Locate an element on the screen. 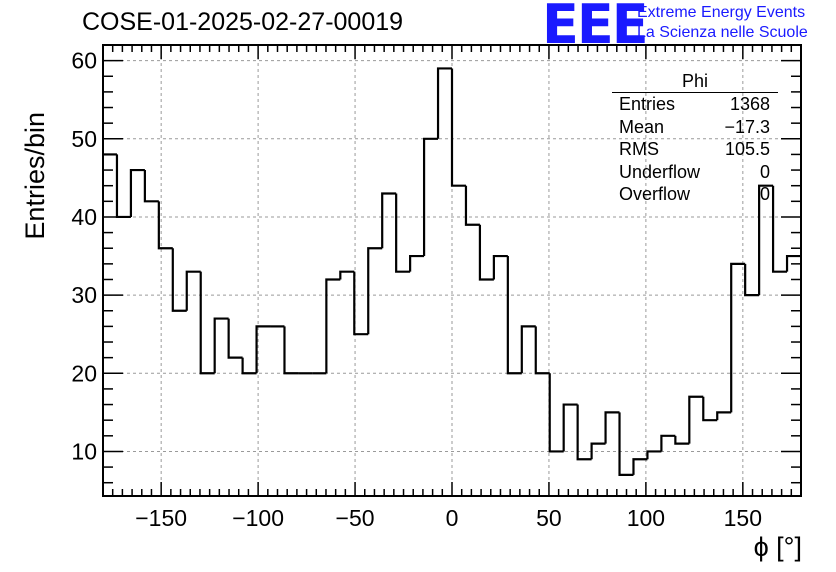 The height and width of the screenshot is (572, 836). eee-logo: EEE is located at coordinates (595, 28).